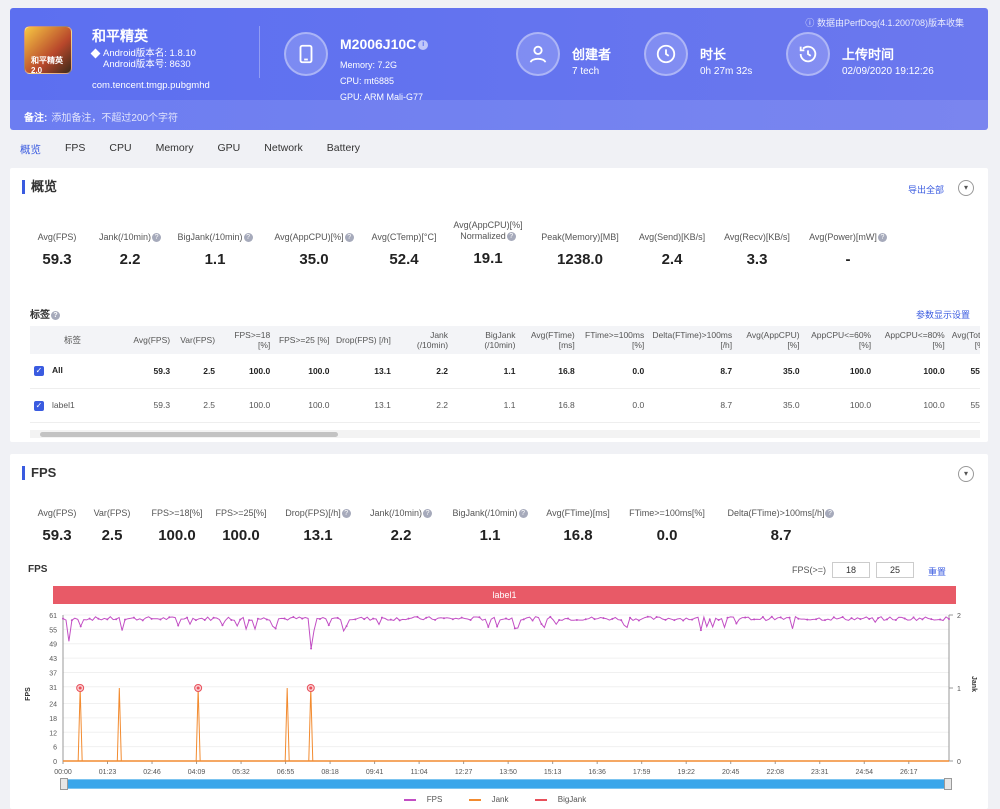  I want to click on range-handle-left, so click(64, 784).